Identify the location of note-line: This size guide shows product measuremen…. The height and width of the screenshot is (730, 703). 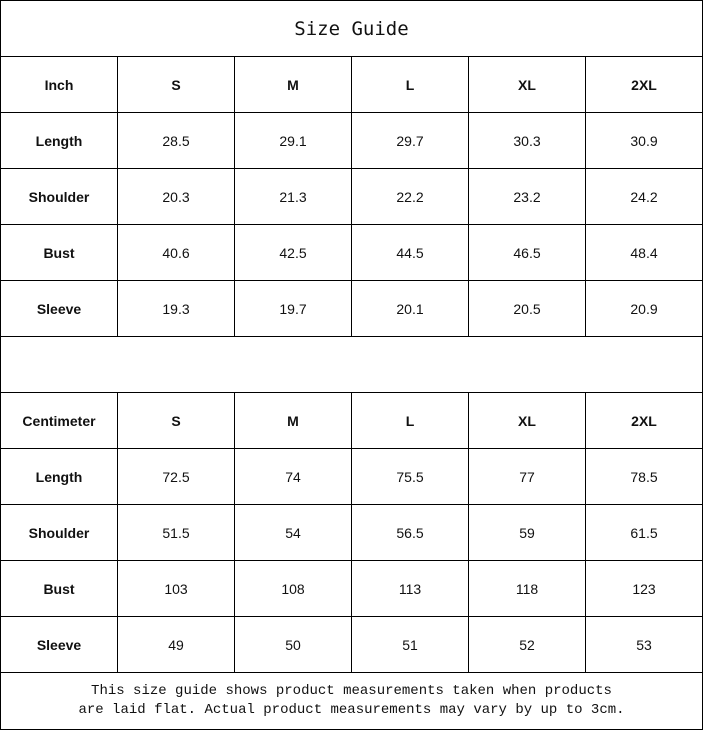
(351, 691).